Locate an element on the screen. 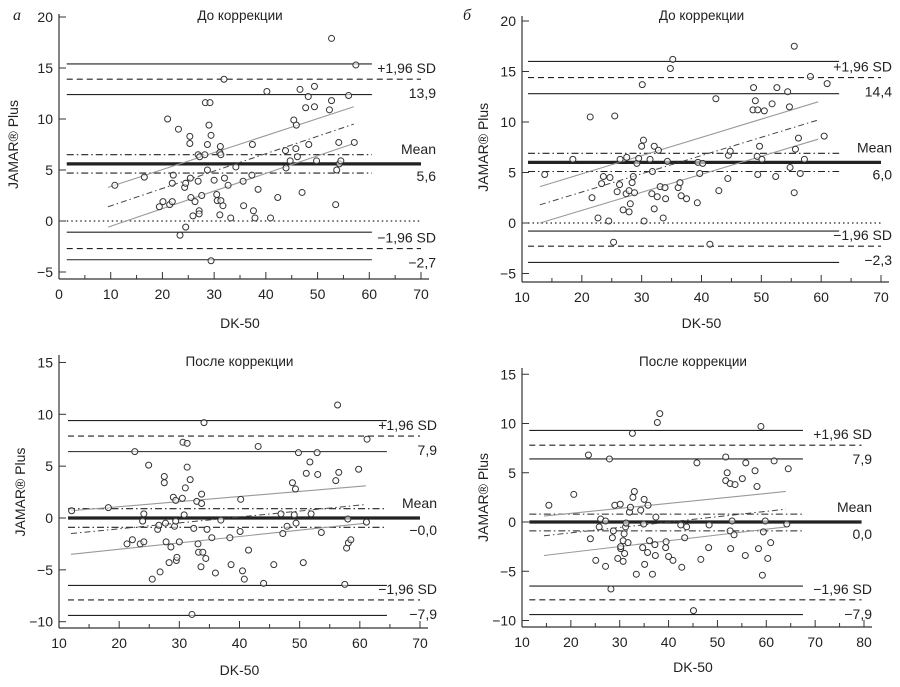 The height and width of the screenshot is (687, 900). regression-ci-upper is located at coordinates (230, 147).